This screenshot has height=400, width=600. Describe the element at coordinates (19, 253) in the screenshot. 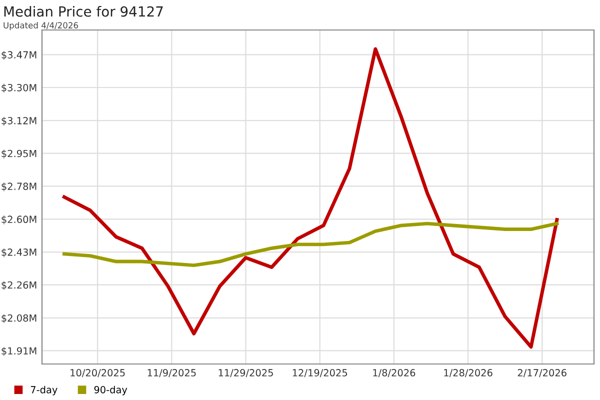

I see `y-tick-label: $2.43M` at that location.